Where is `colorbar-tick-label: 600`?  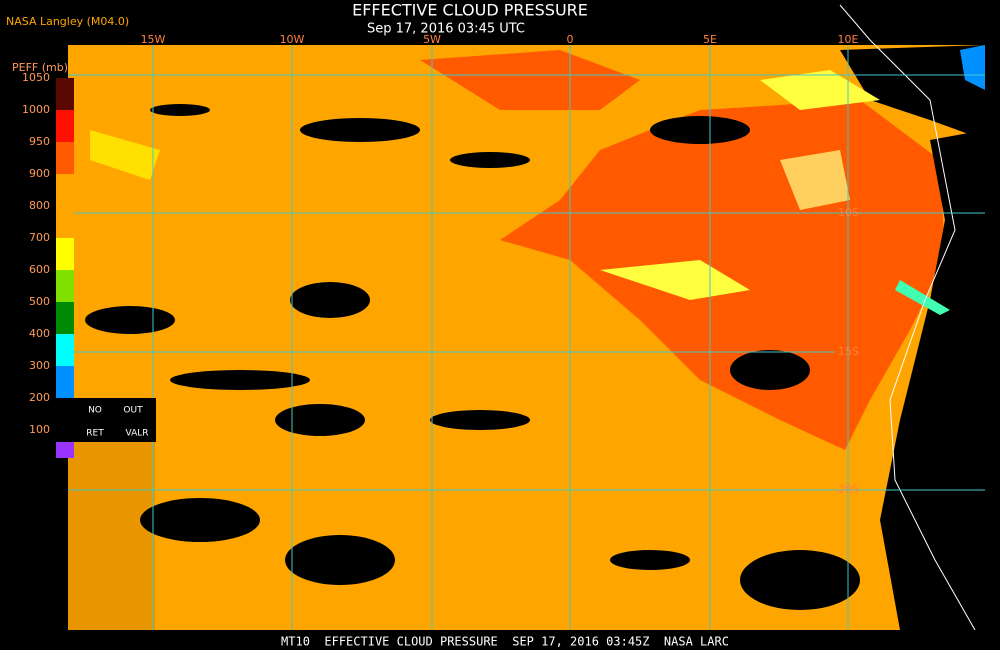
colorbar-tick-label: 600 is located at coordinates (39, 269).